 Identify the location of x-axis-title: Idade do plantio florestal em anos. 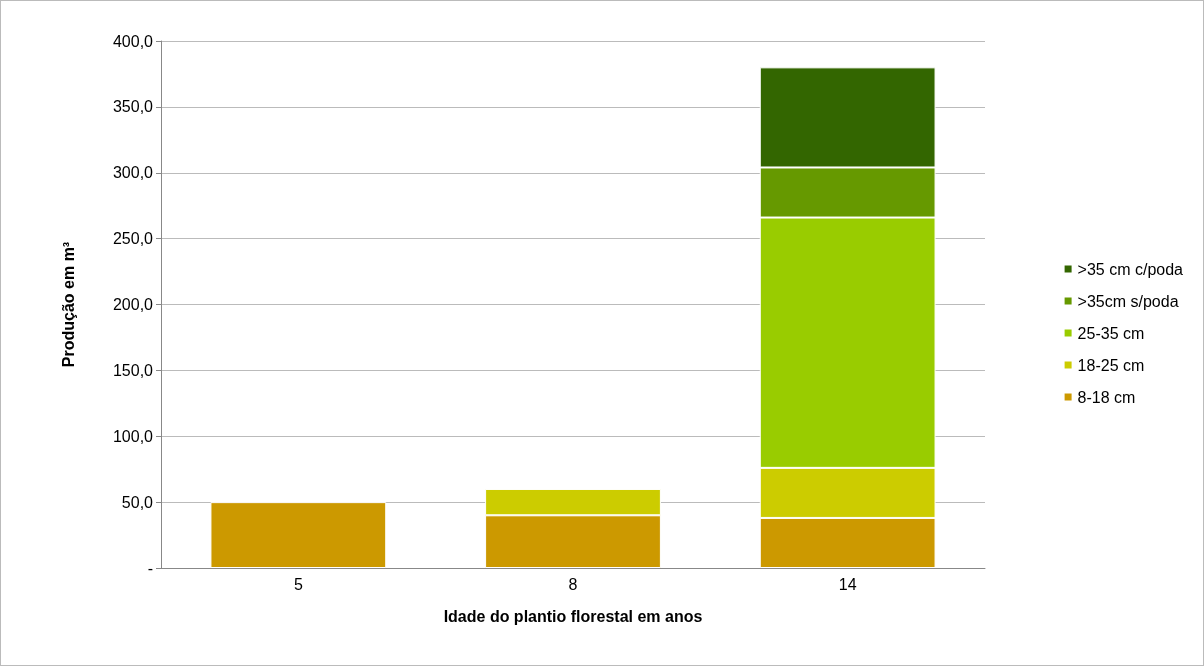
(573, 616).